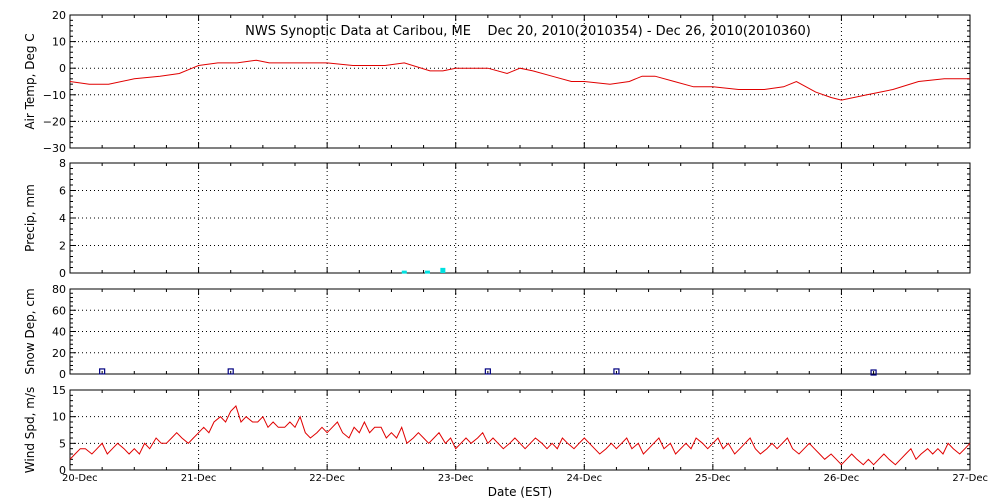 This screenshot has width=1000, height=500. I want to click on y-tick-label: 2, so click(62, 246).